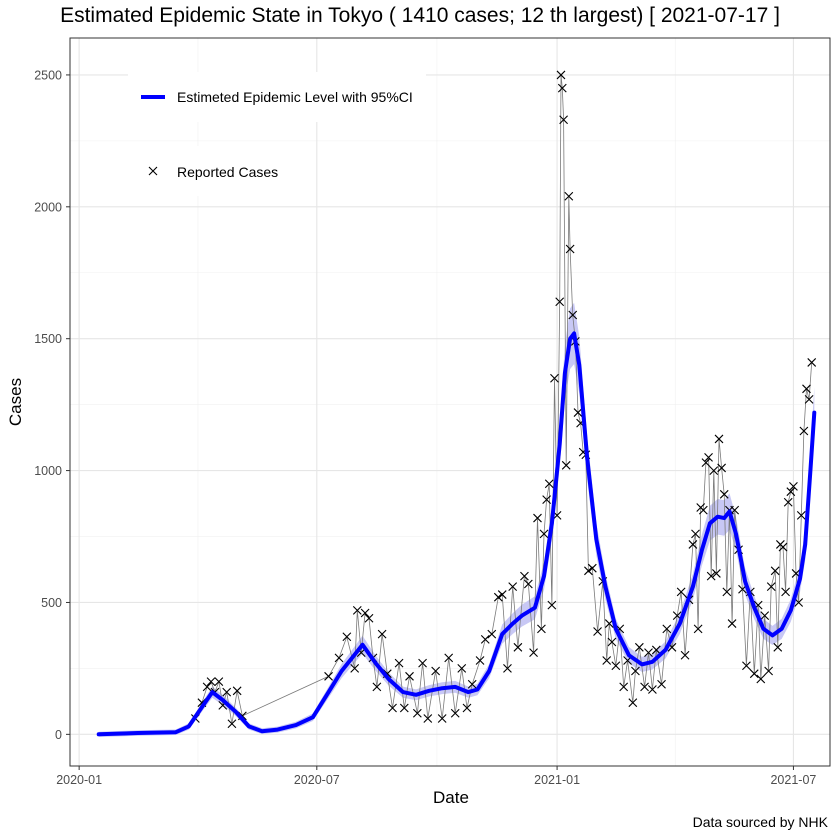 The image size is (840, 840). I want to click on x-axis-label: Date, so click(451, 797).